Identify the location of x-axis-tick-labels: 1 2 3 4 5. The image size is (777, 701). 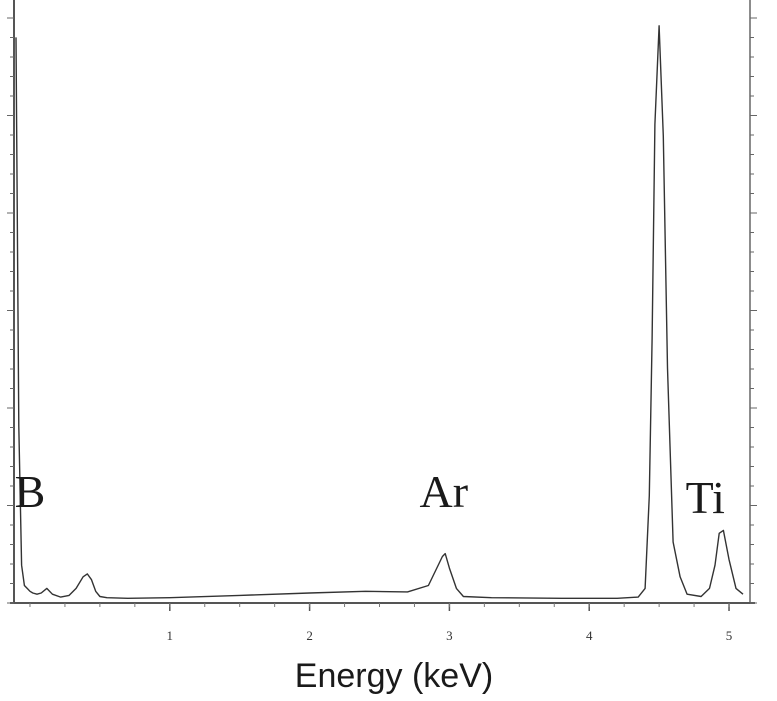
(450, 635).